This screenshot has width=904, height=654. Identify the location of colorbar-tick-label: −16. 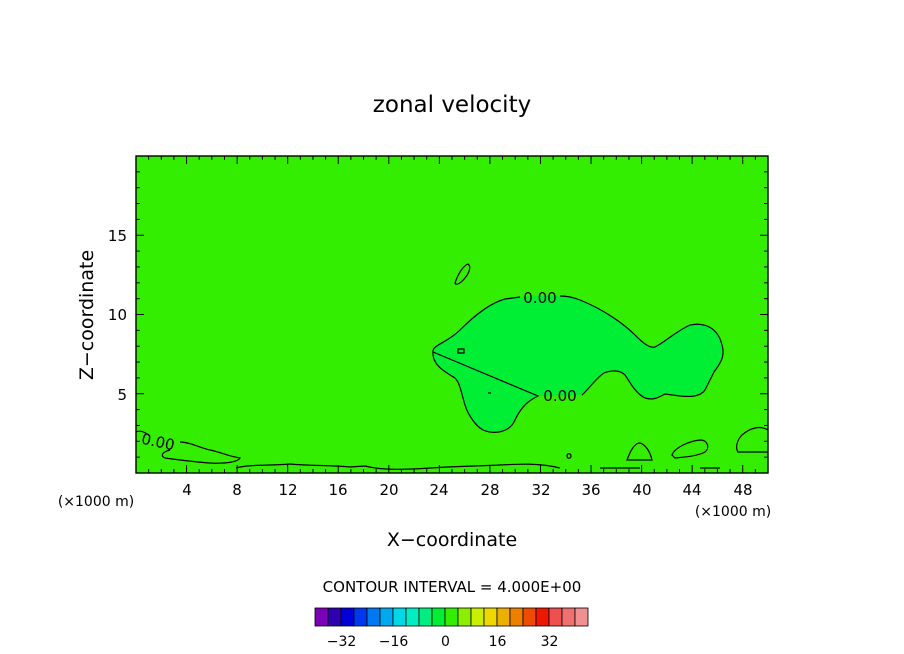
(394, 642).